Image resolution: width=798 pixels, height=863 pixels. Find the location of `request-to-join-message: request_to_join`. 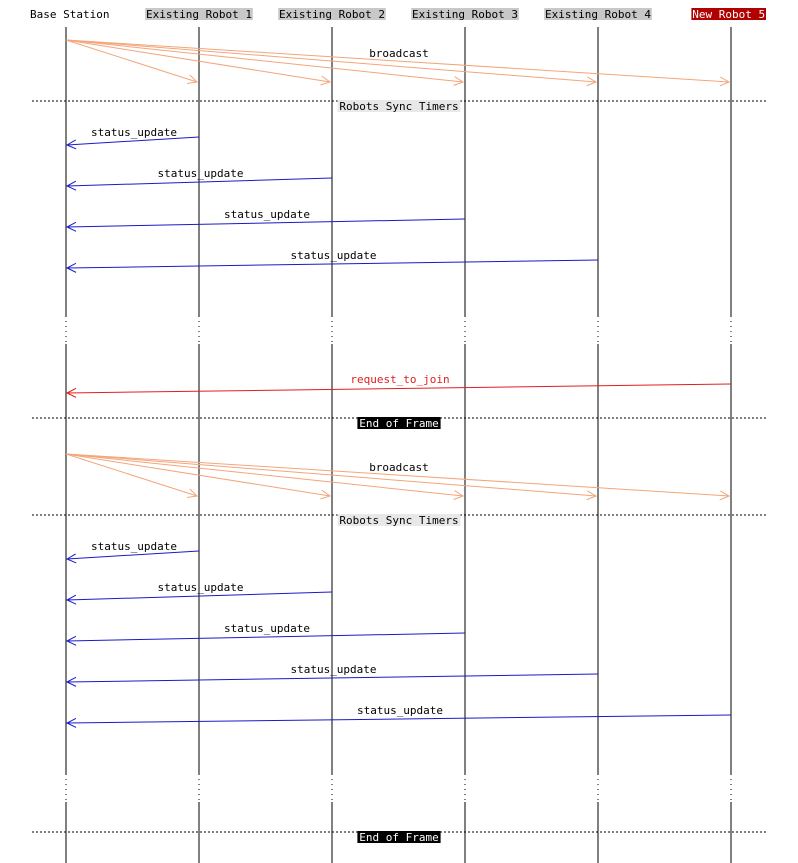

request-to-join-message: request_to_join is located at coordinates (398, 385).